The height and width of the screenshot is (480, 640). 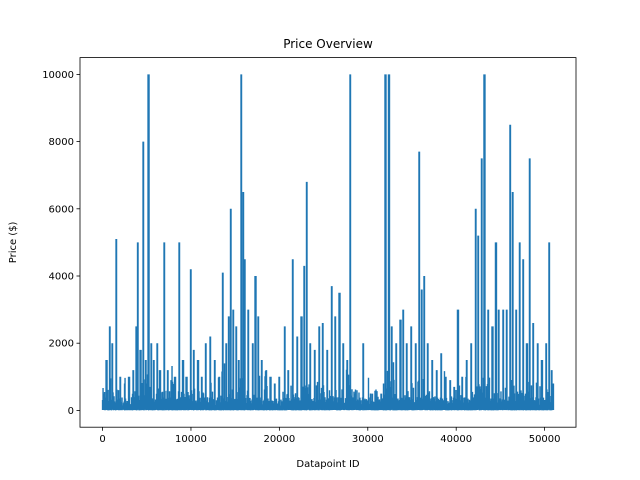 I want to click on y-axis-label: Price ($), so click(x=13, y=242).